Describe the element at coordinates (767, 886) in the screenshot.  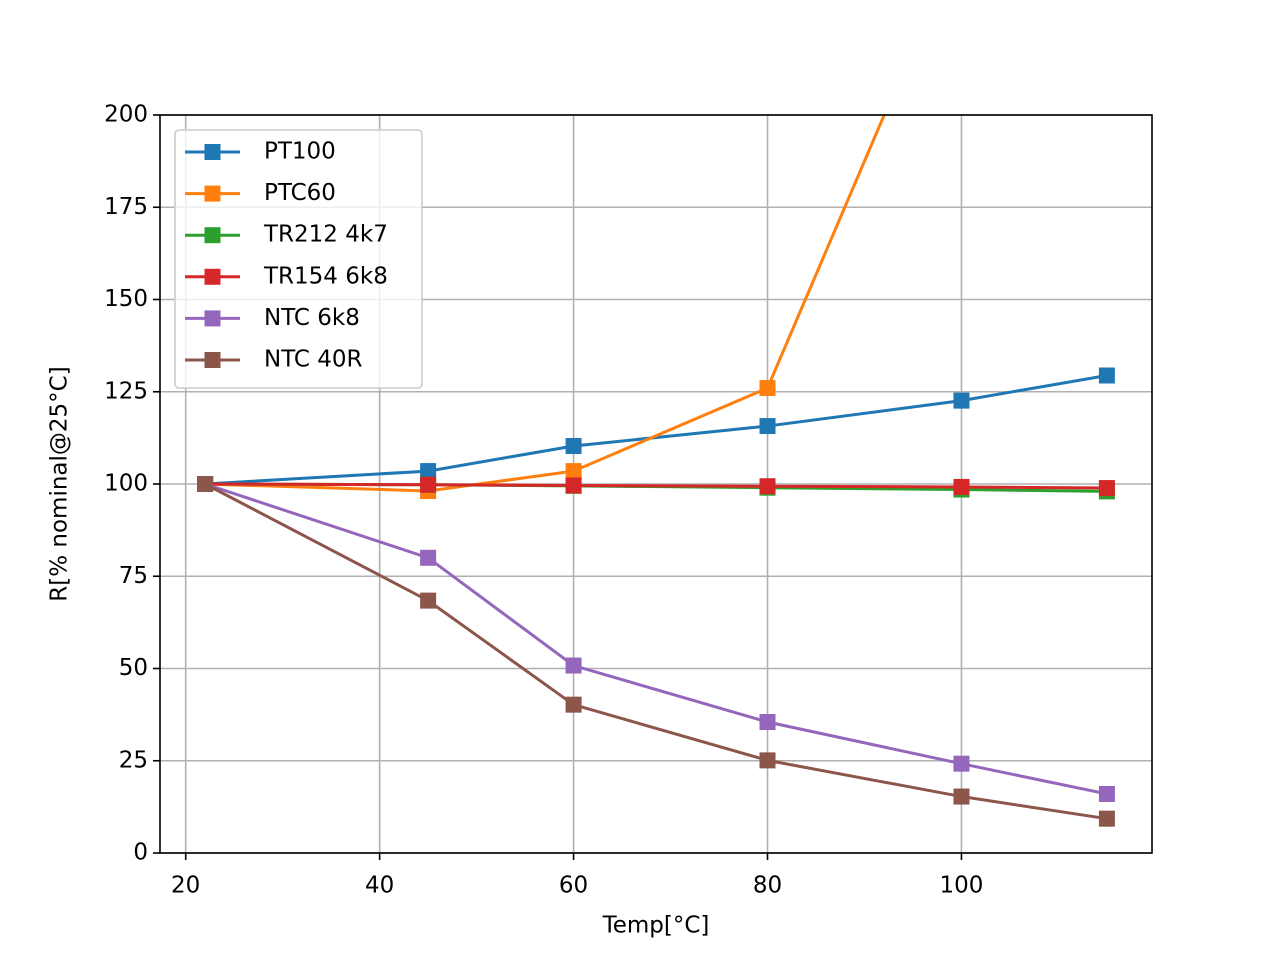
I see `x-tick-label: 80` at that location.